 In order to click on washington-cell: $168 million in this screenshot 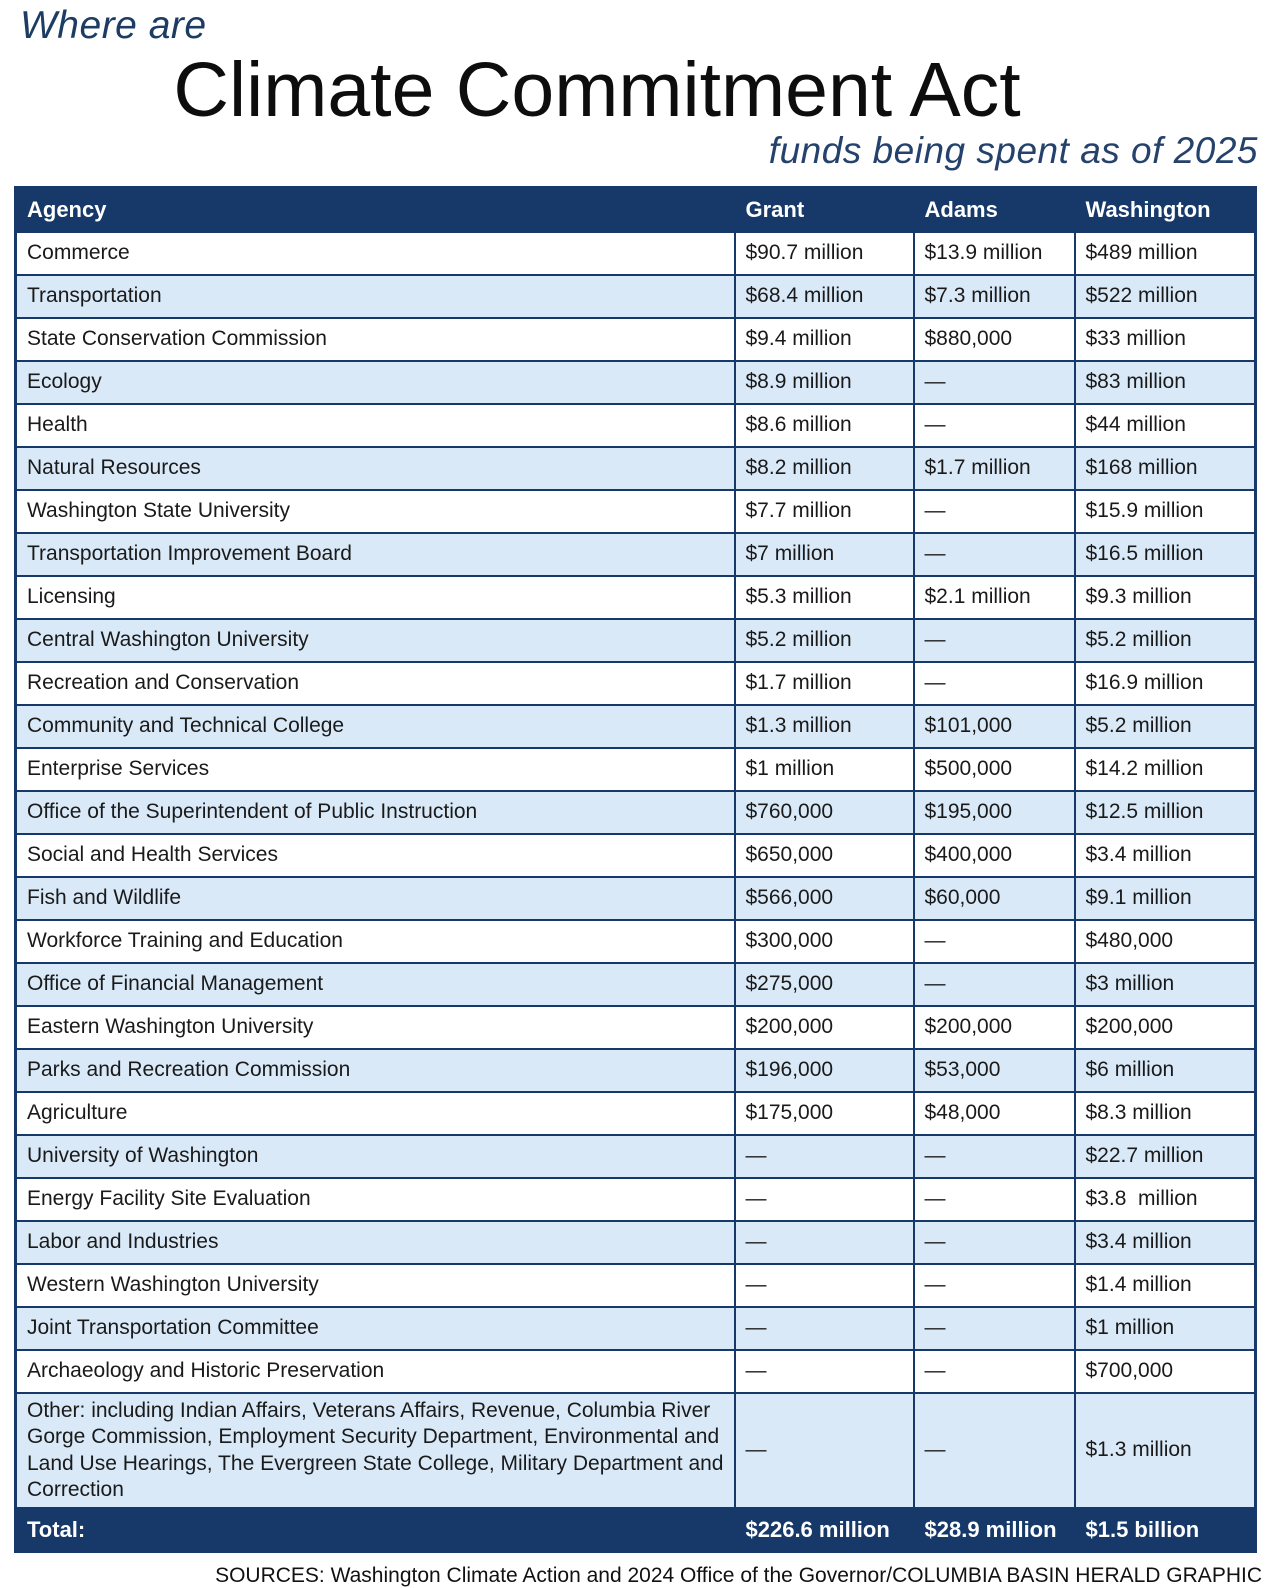, I will do `click(1165, 468)`.